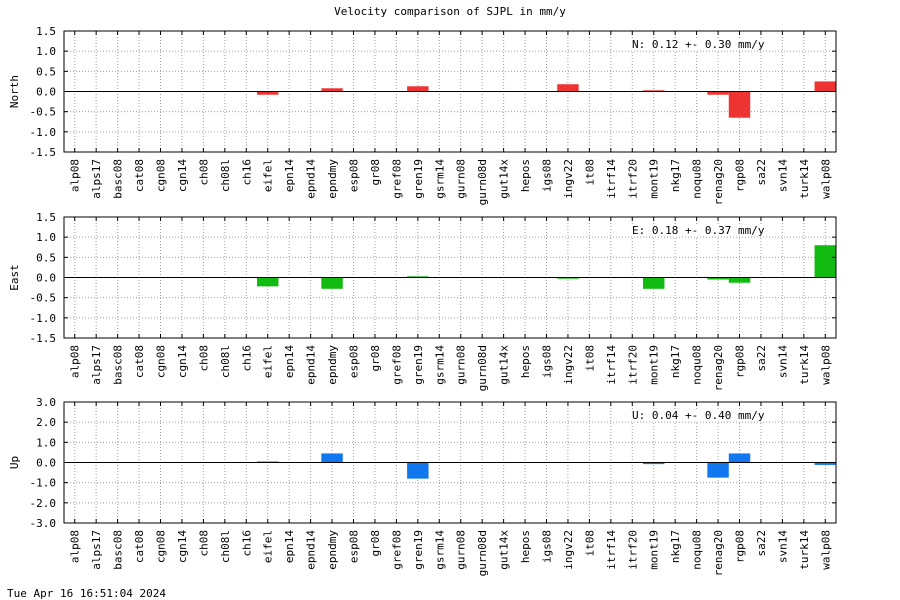  Describe the element at coordinates (43, 338) in the screenshot. I see `y-tick-label: -1.5` at that location.